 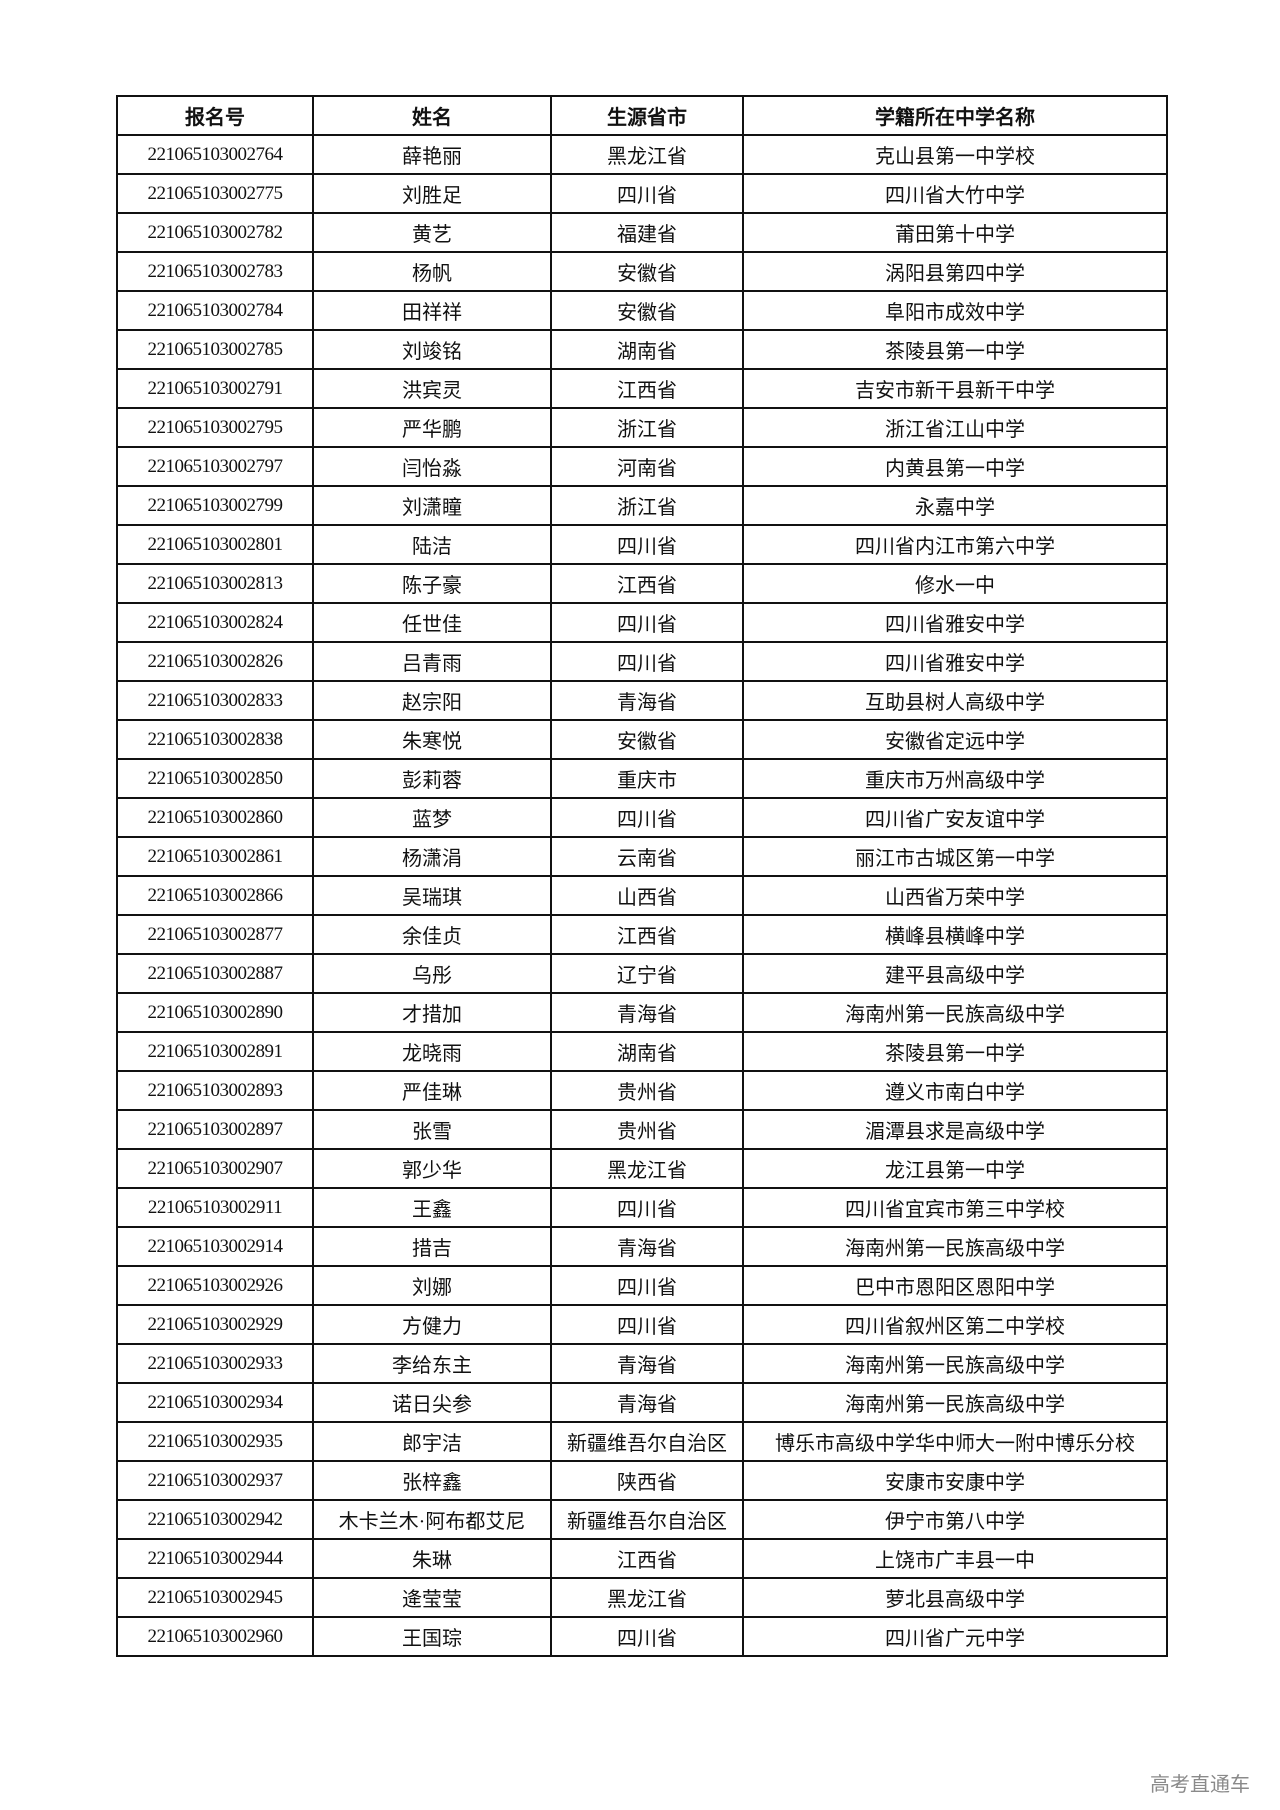 I want to click on table-row: 221065103002945 逄莹莹 黑龙江省 萝北县高级中学, so click(x=642, y=1597).